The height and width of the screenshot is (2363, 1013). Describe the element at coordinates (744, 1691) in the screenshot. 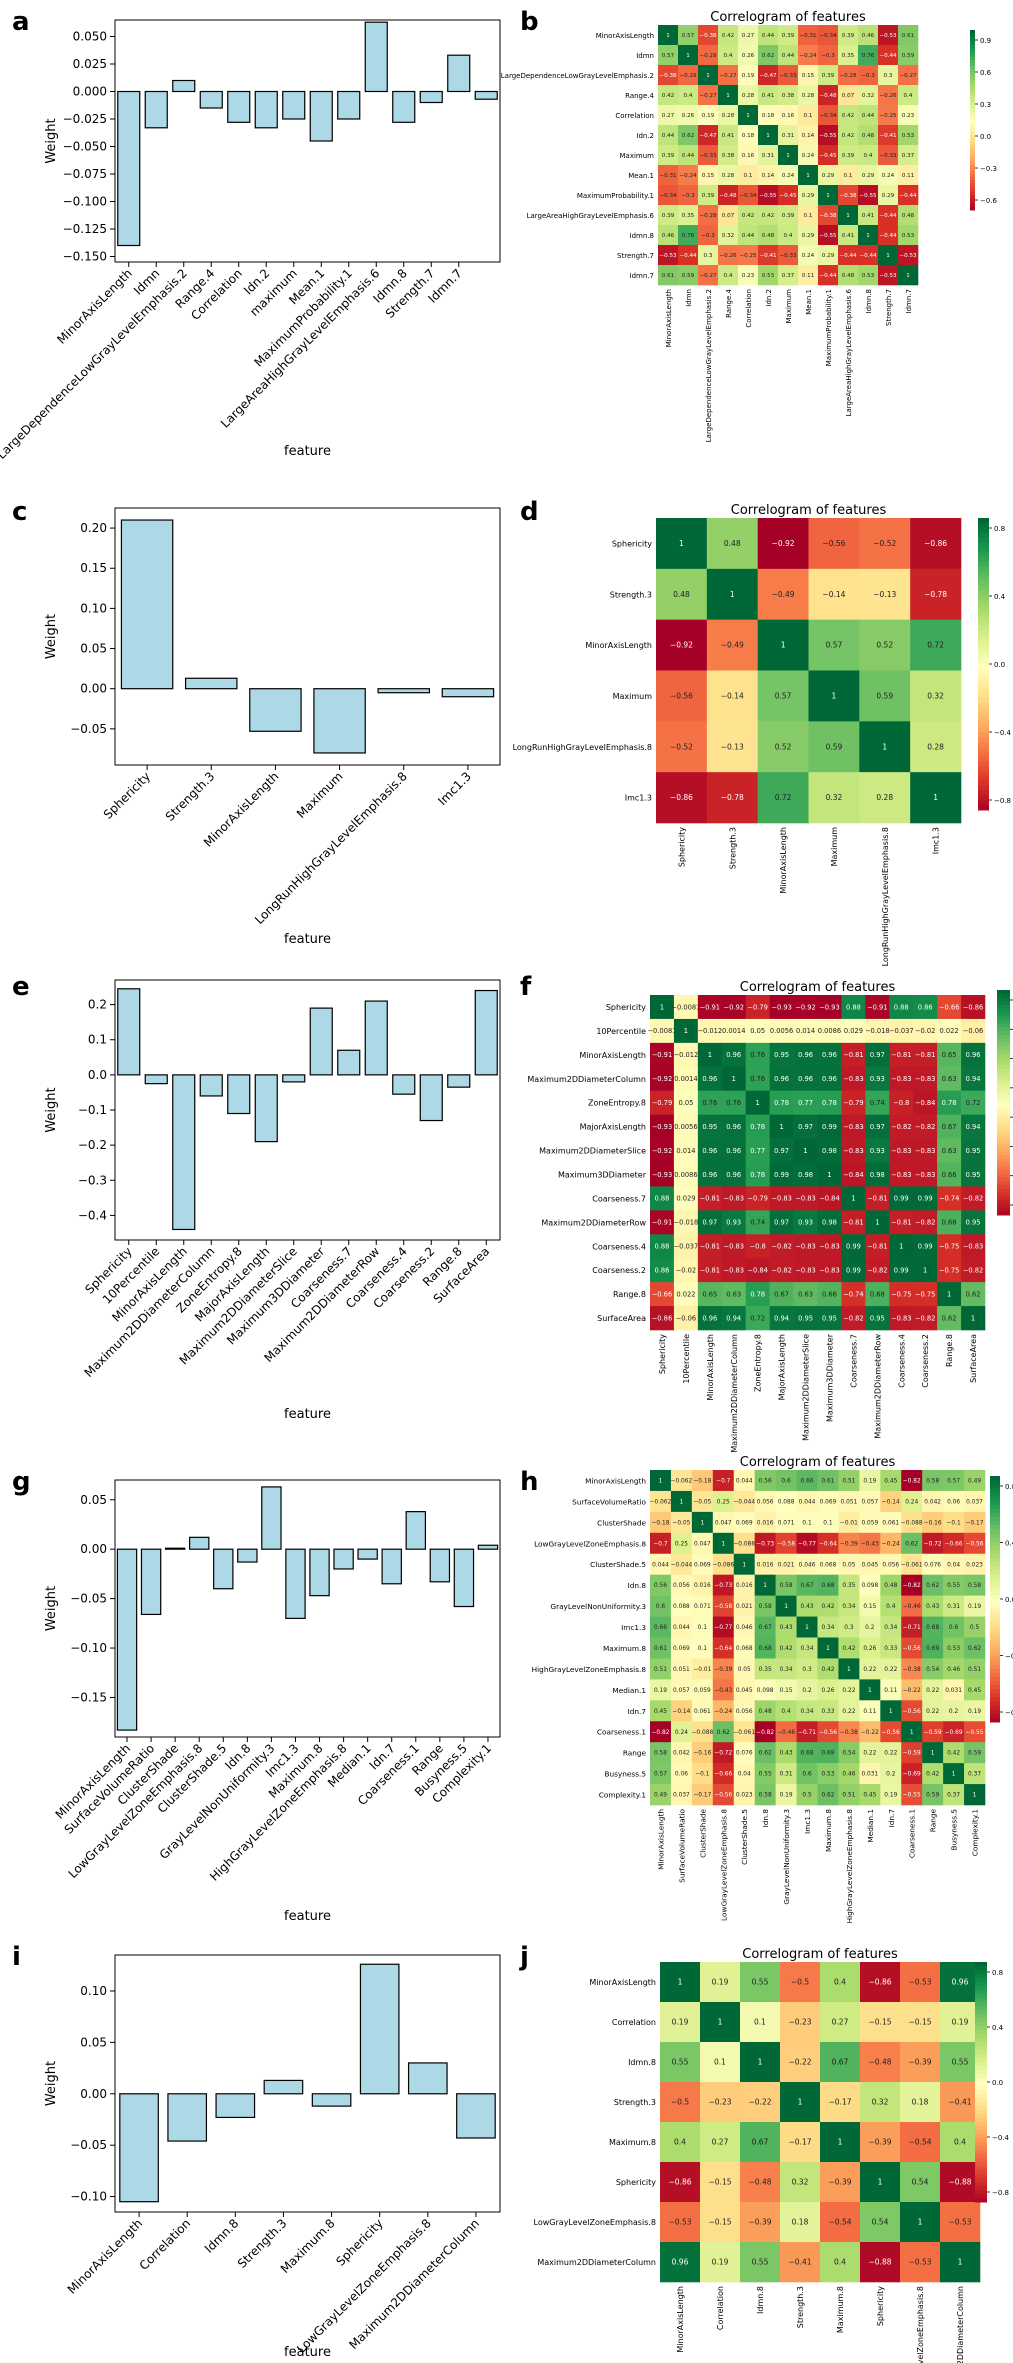

I see `cell-value-label: 0.045` at that location.